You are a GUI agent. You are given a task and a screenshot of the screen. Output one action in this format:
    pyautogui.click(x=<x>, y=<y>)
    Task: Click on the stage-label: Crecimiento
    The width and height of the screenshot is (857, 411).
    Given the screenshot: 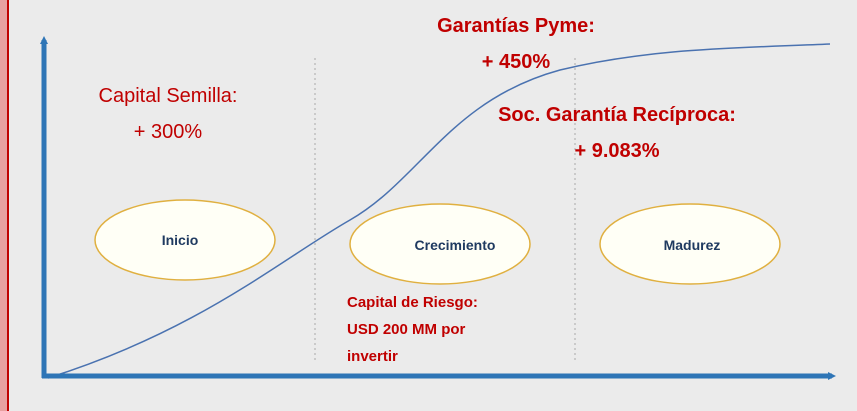 What is the action you would take?
    pyautogui.click(x=455, y=245)
    